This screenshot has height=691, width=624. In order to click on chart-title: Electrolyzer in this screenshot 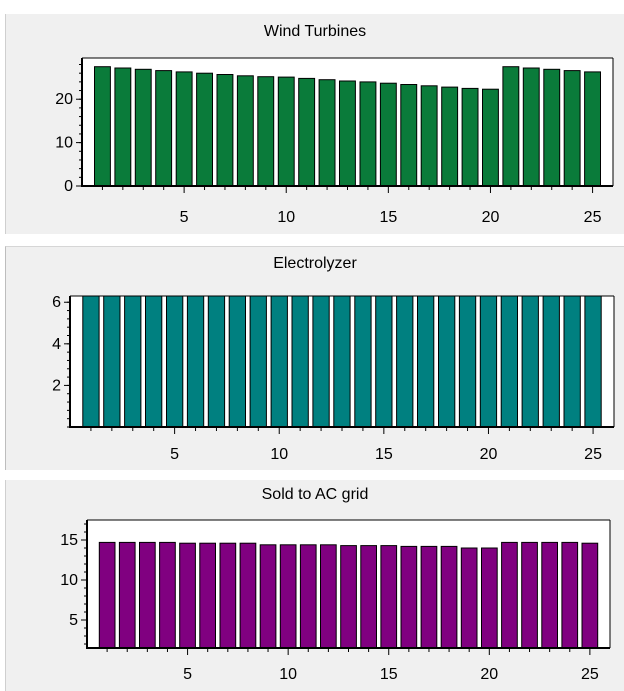, I will do `click(315, 263)`.